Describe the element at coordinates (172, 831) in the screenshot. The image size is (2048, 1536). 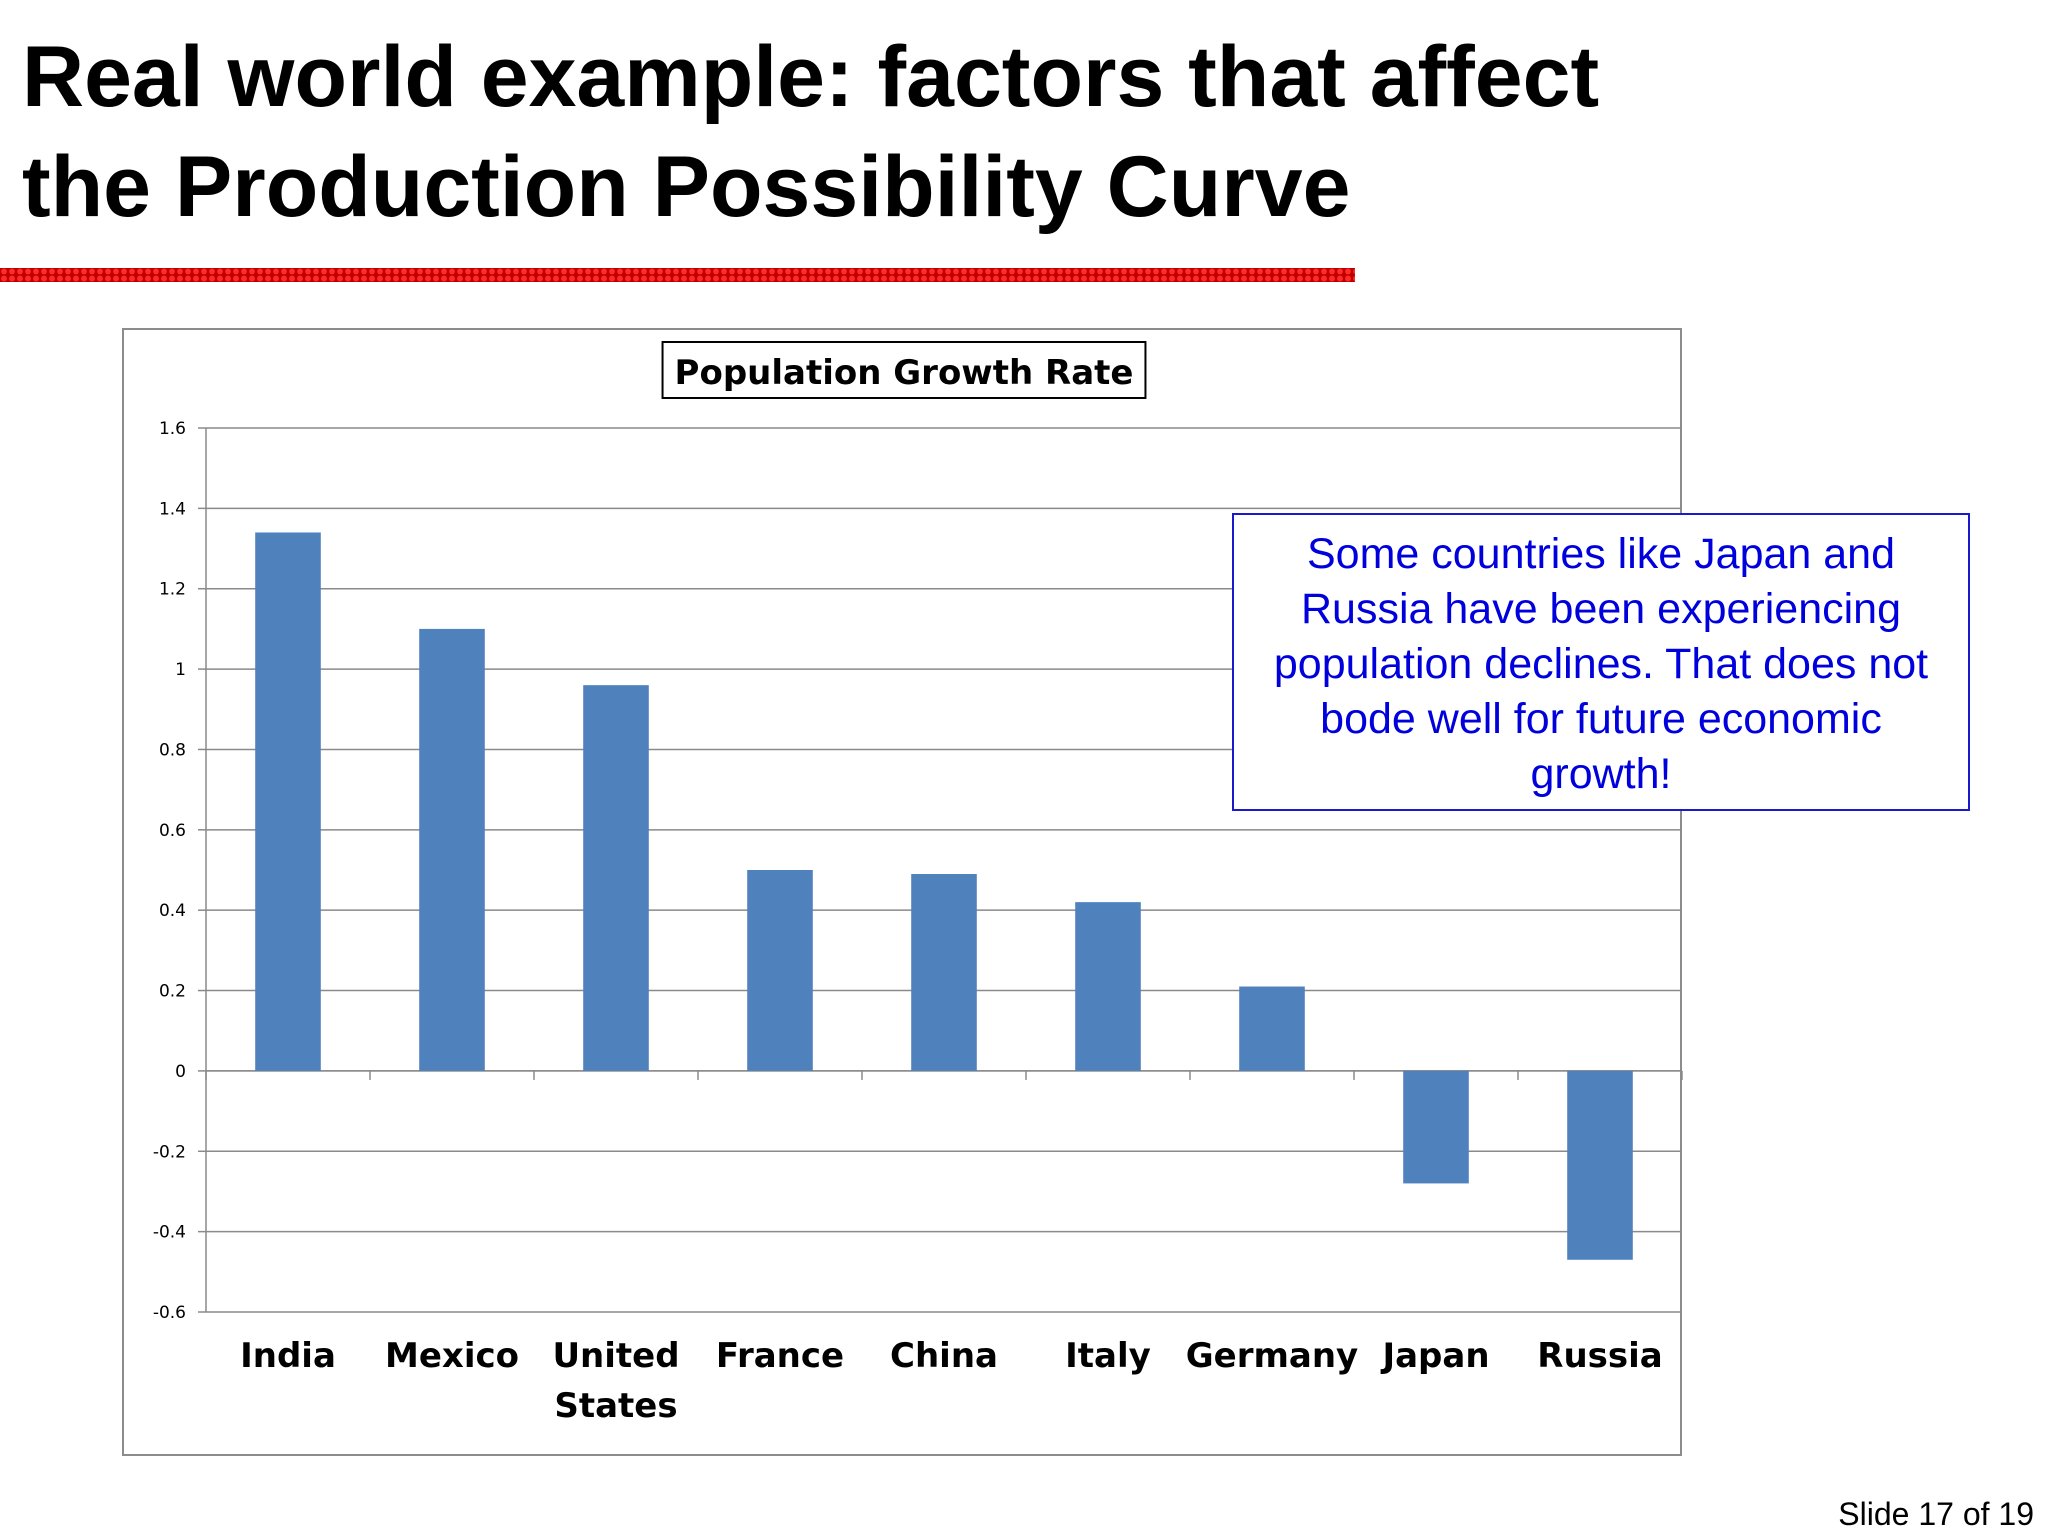
I see `y-tick-label: 0.6` at that location.